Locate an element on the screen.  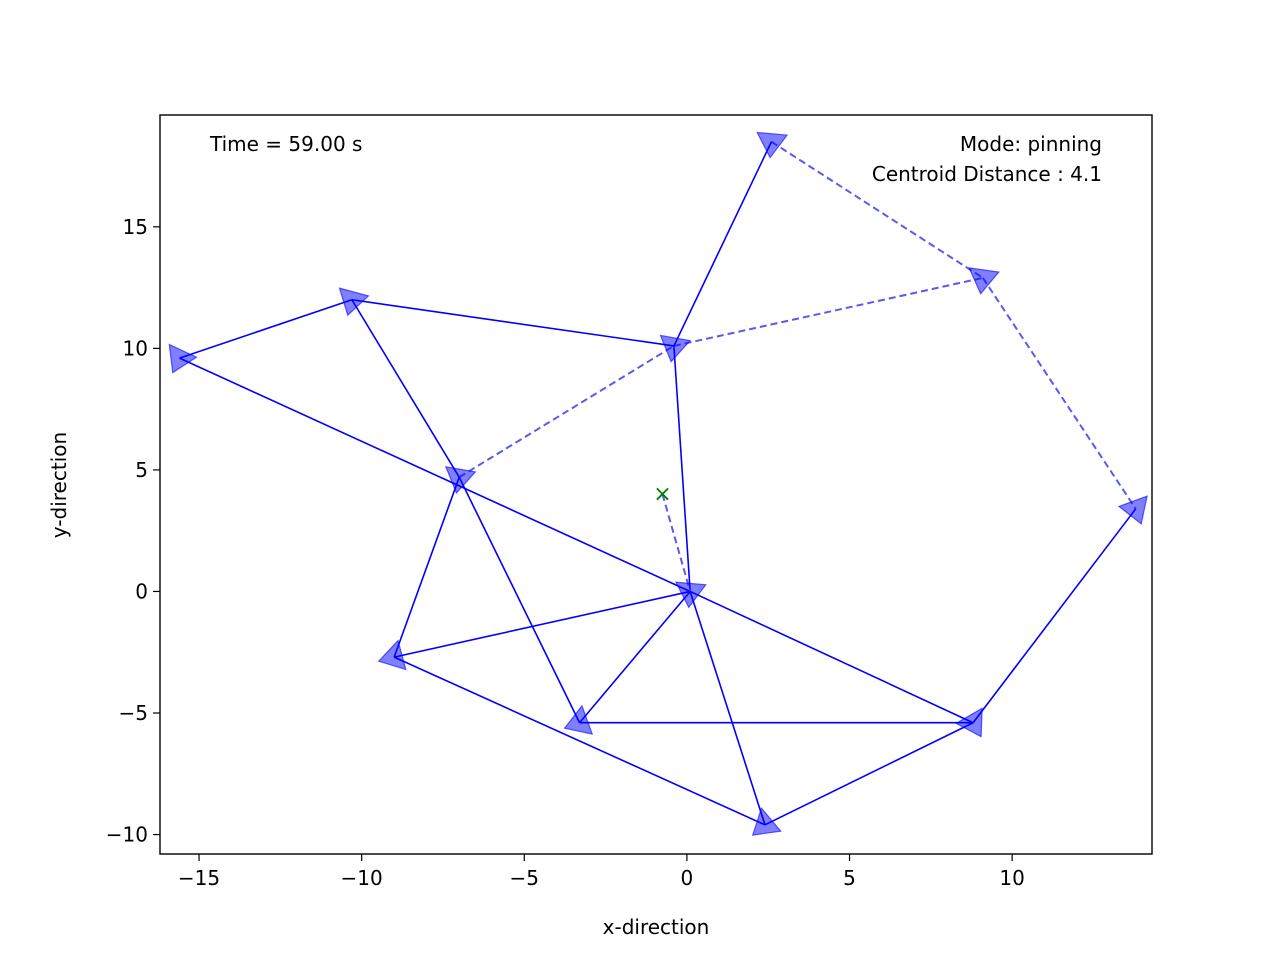
y-axis-label: y-direction is located at coordinates (59, 485).